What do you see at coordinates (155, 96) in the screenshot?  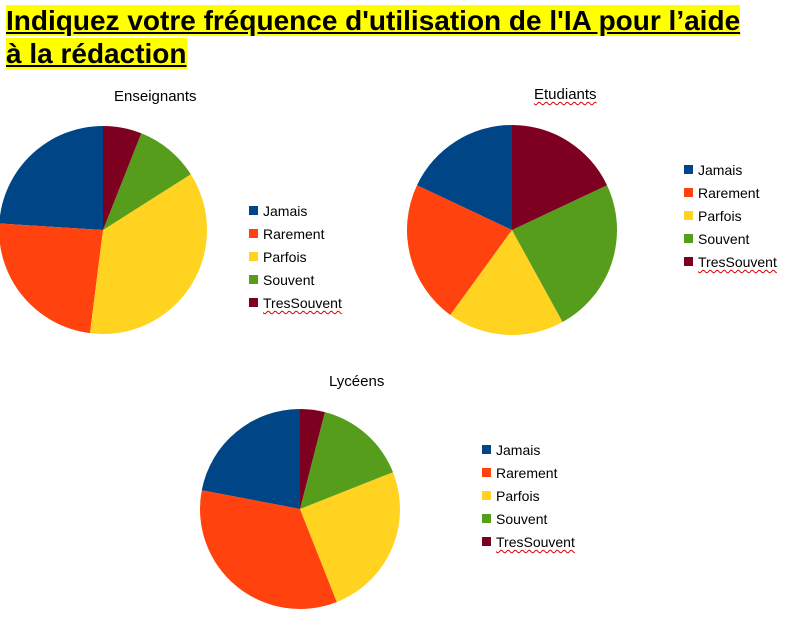 I see `chart-title-enseignants: Enseignants` at bounding box center [155, 96].